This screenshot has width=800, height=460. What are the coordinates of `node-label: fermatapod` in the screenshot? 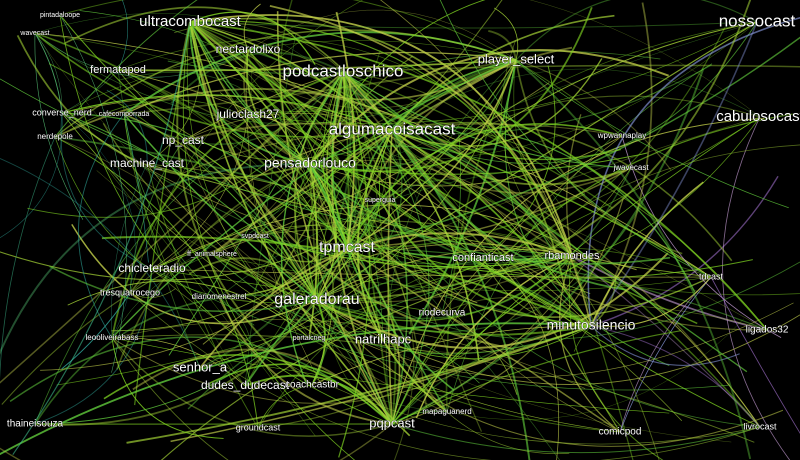 It's located at (118, 70).